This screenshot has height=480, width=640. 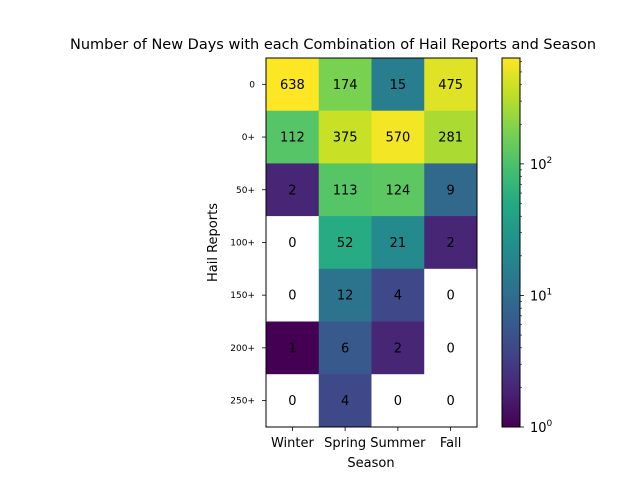 I want to click on cell-value-label: 570, so click(x=397, y=138).